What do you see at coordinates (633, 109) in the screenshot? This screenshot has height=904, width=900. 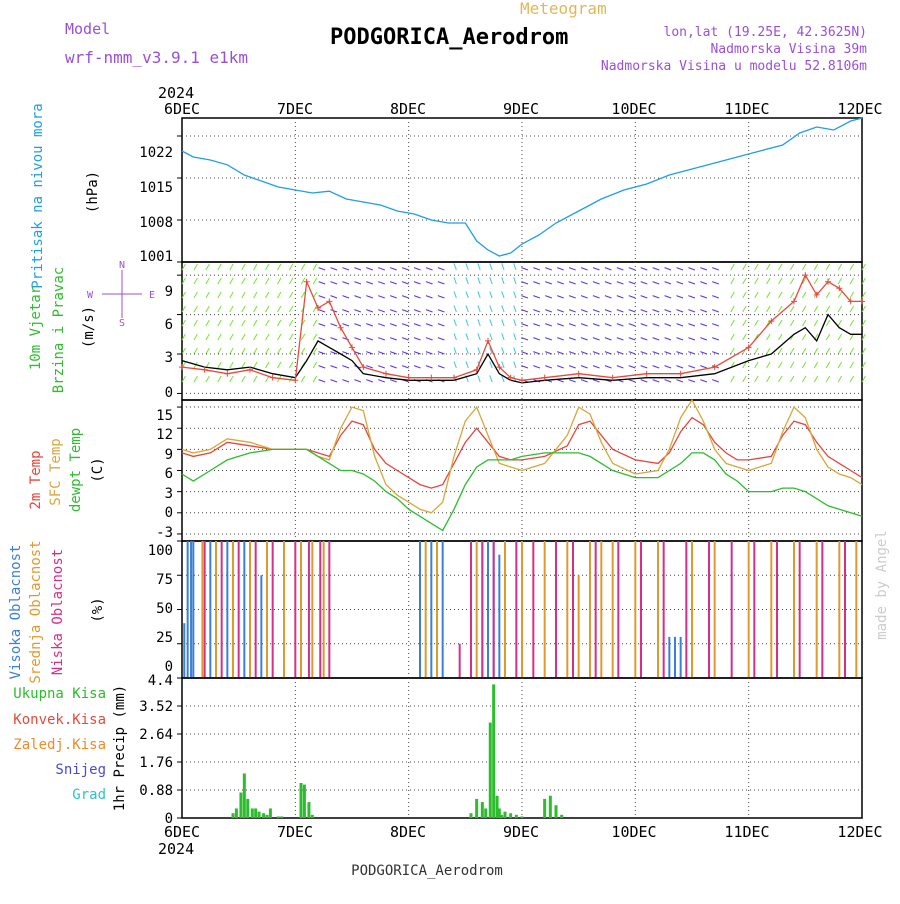 I see `top-tick-label: 10DEC` at bounding box center [633, 109].